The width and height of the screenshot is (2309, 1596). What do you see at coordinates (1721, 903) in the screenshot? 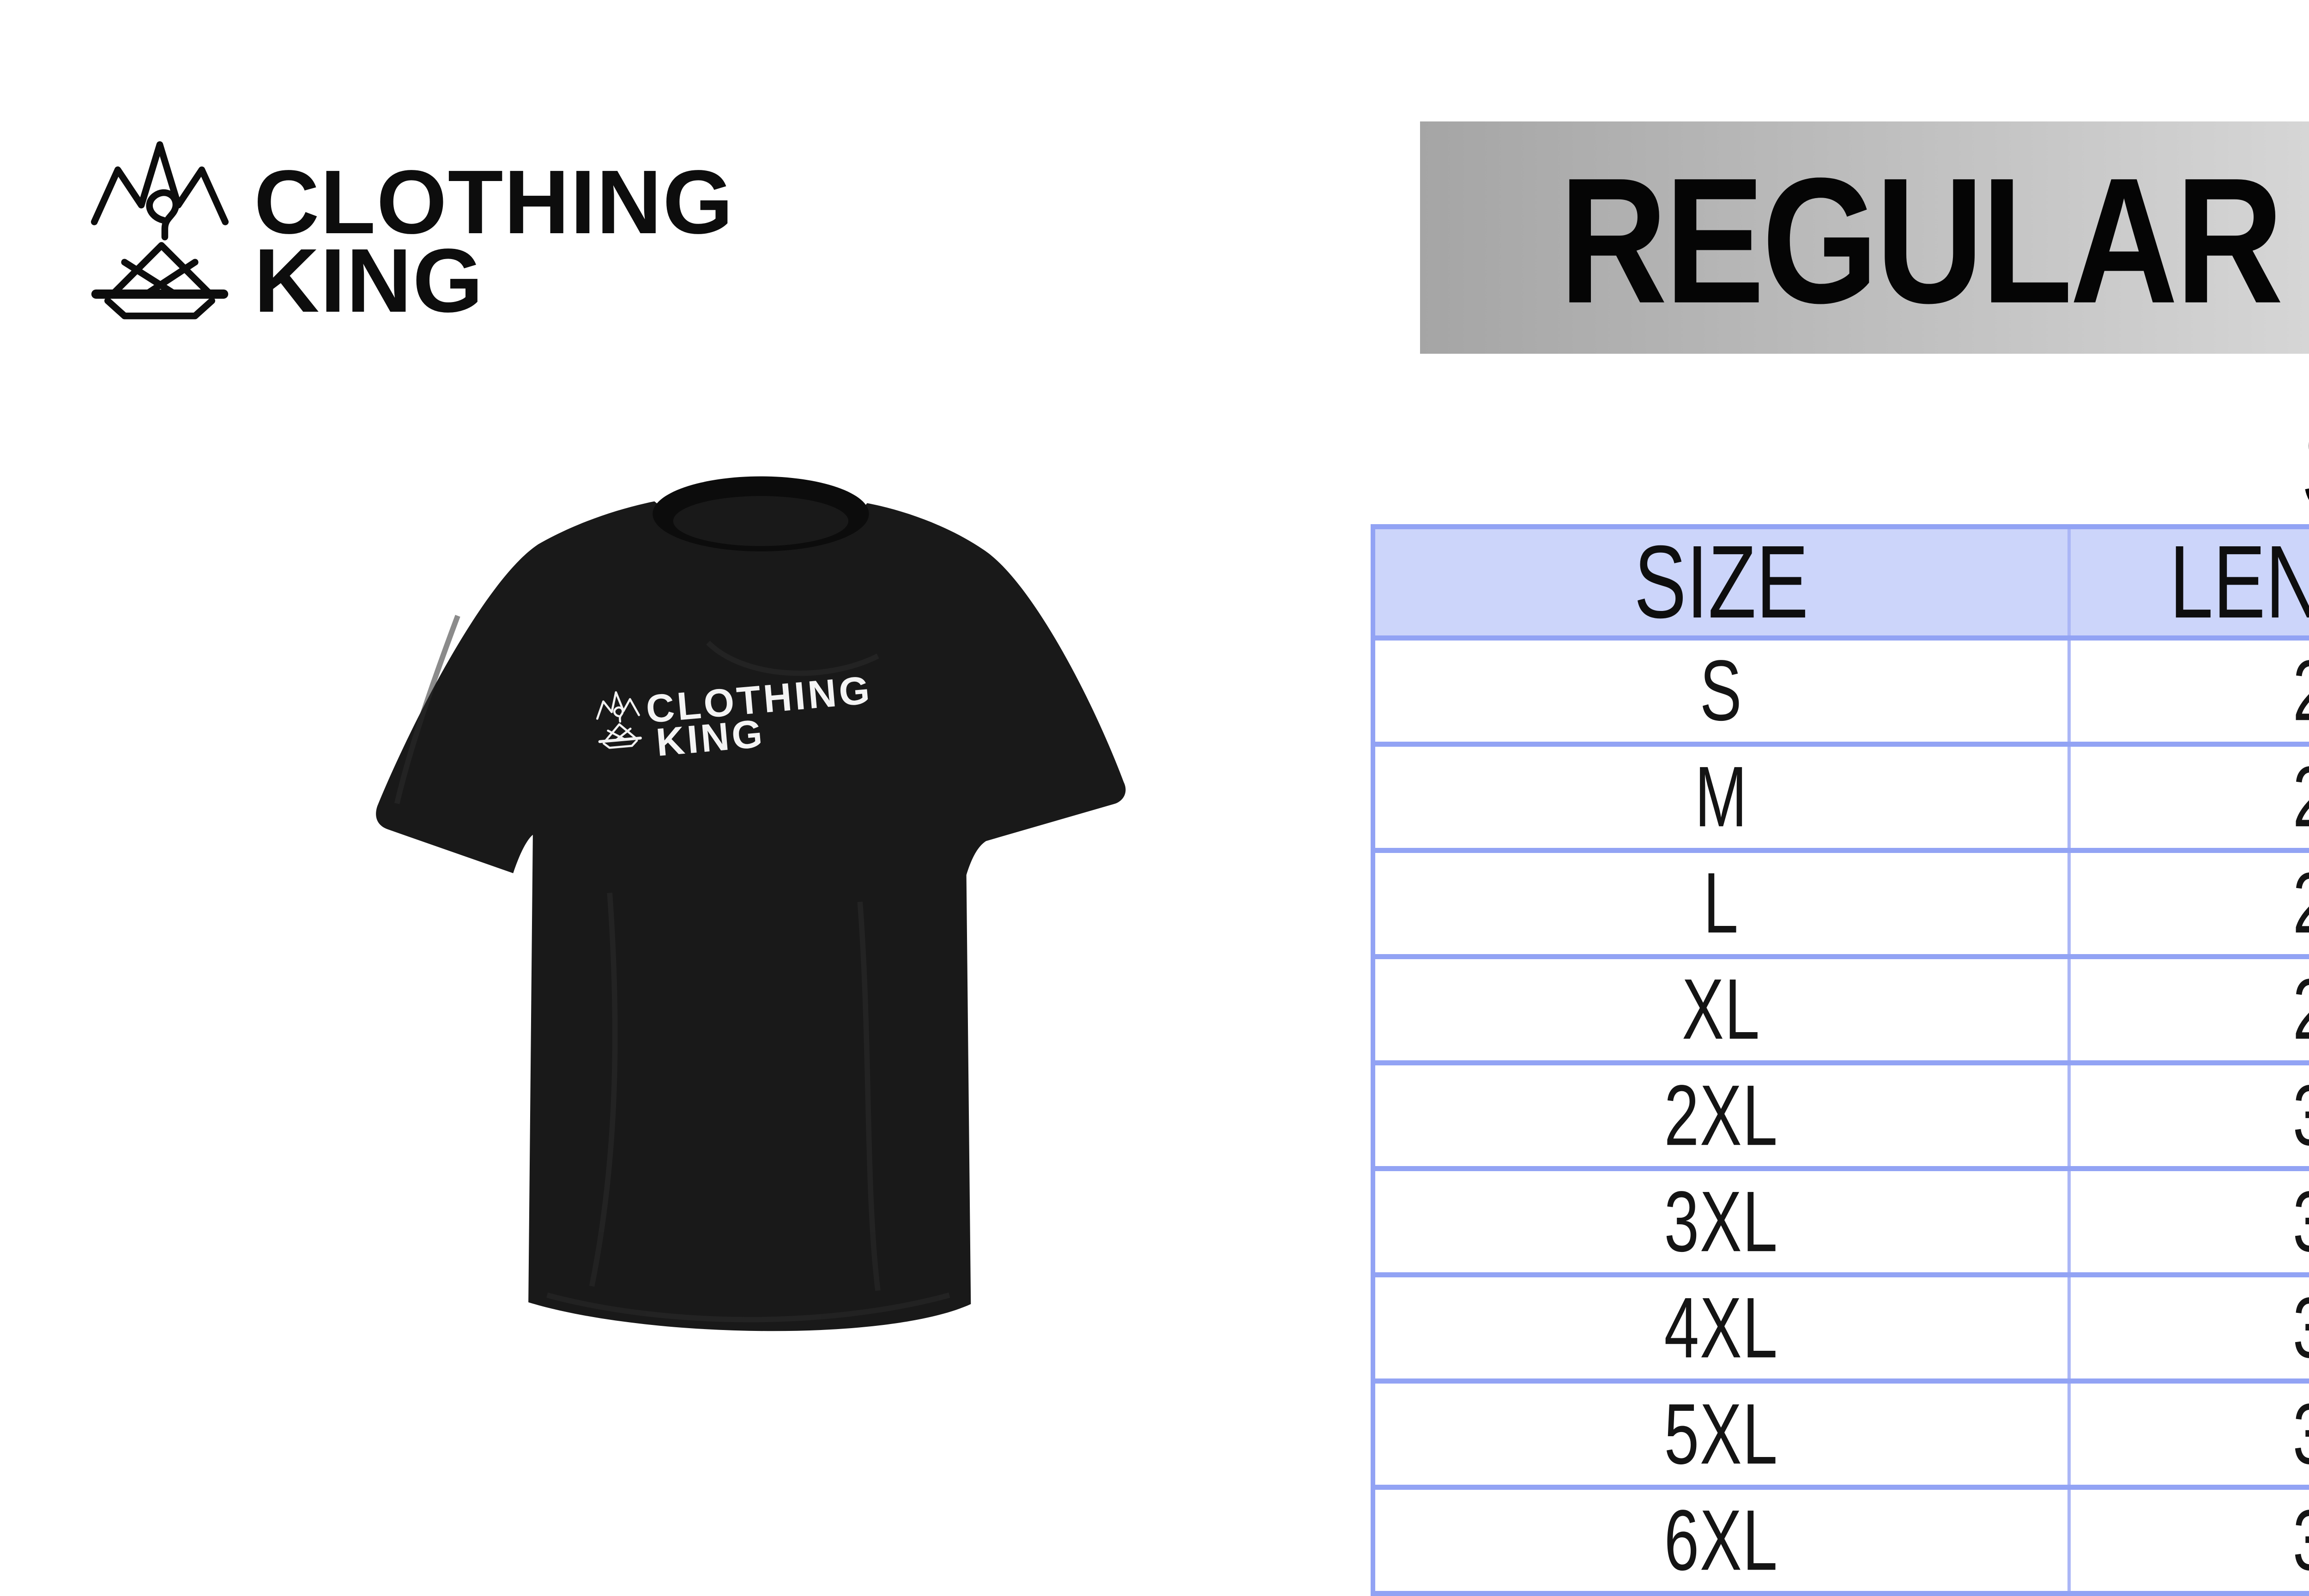
I see `size-cell: L` at bounding box center [1721, 903].